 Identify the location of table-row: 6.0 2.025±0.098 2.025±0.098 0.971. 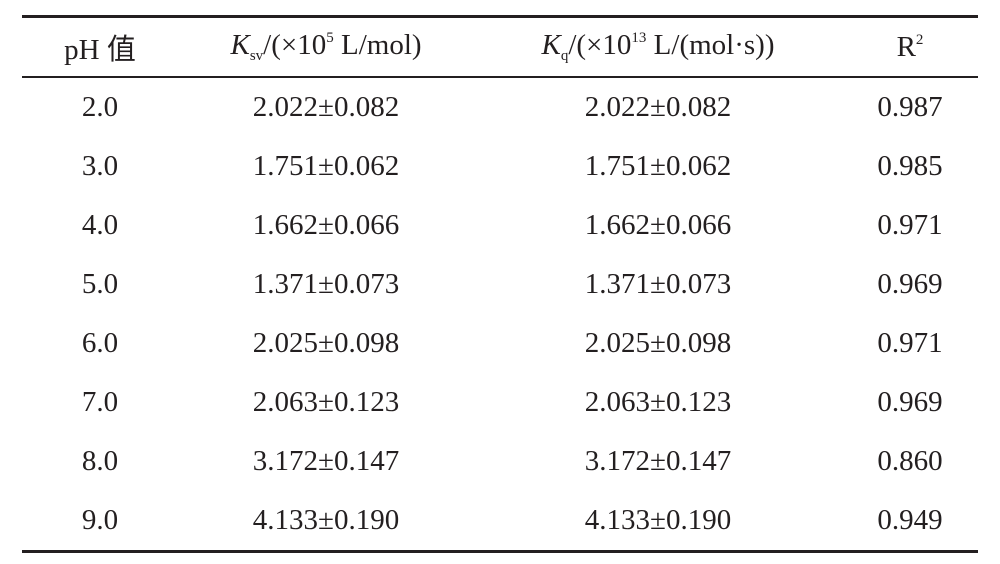
(500, 343).